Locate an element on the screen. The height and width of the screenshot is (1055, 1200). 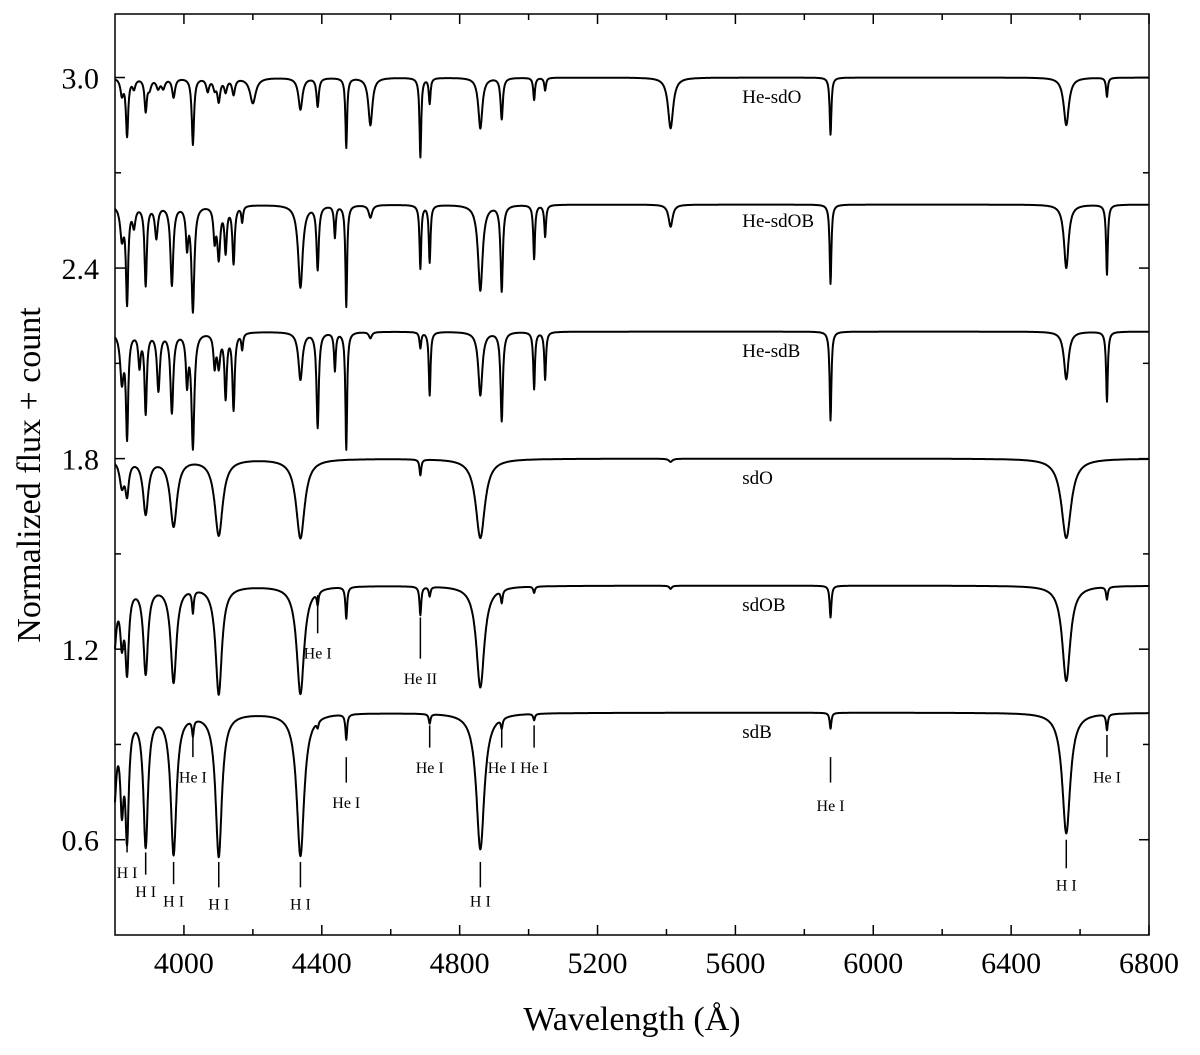
x-tick-label: 6800 is located at coordinates (1149, 963).